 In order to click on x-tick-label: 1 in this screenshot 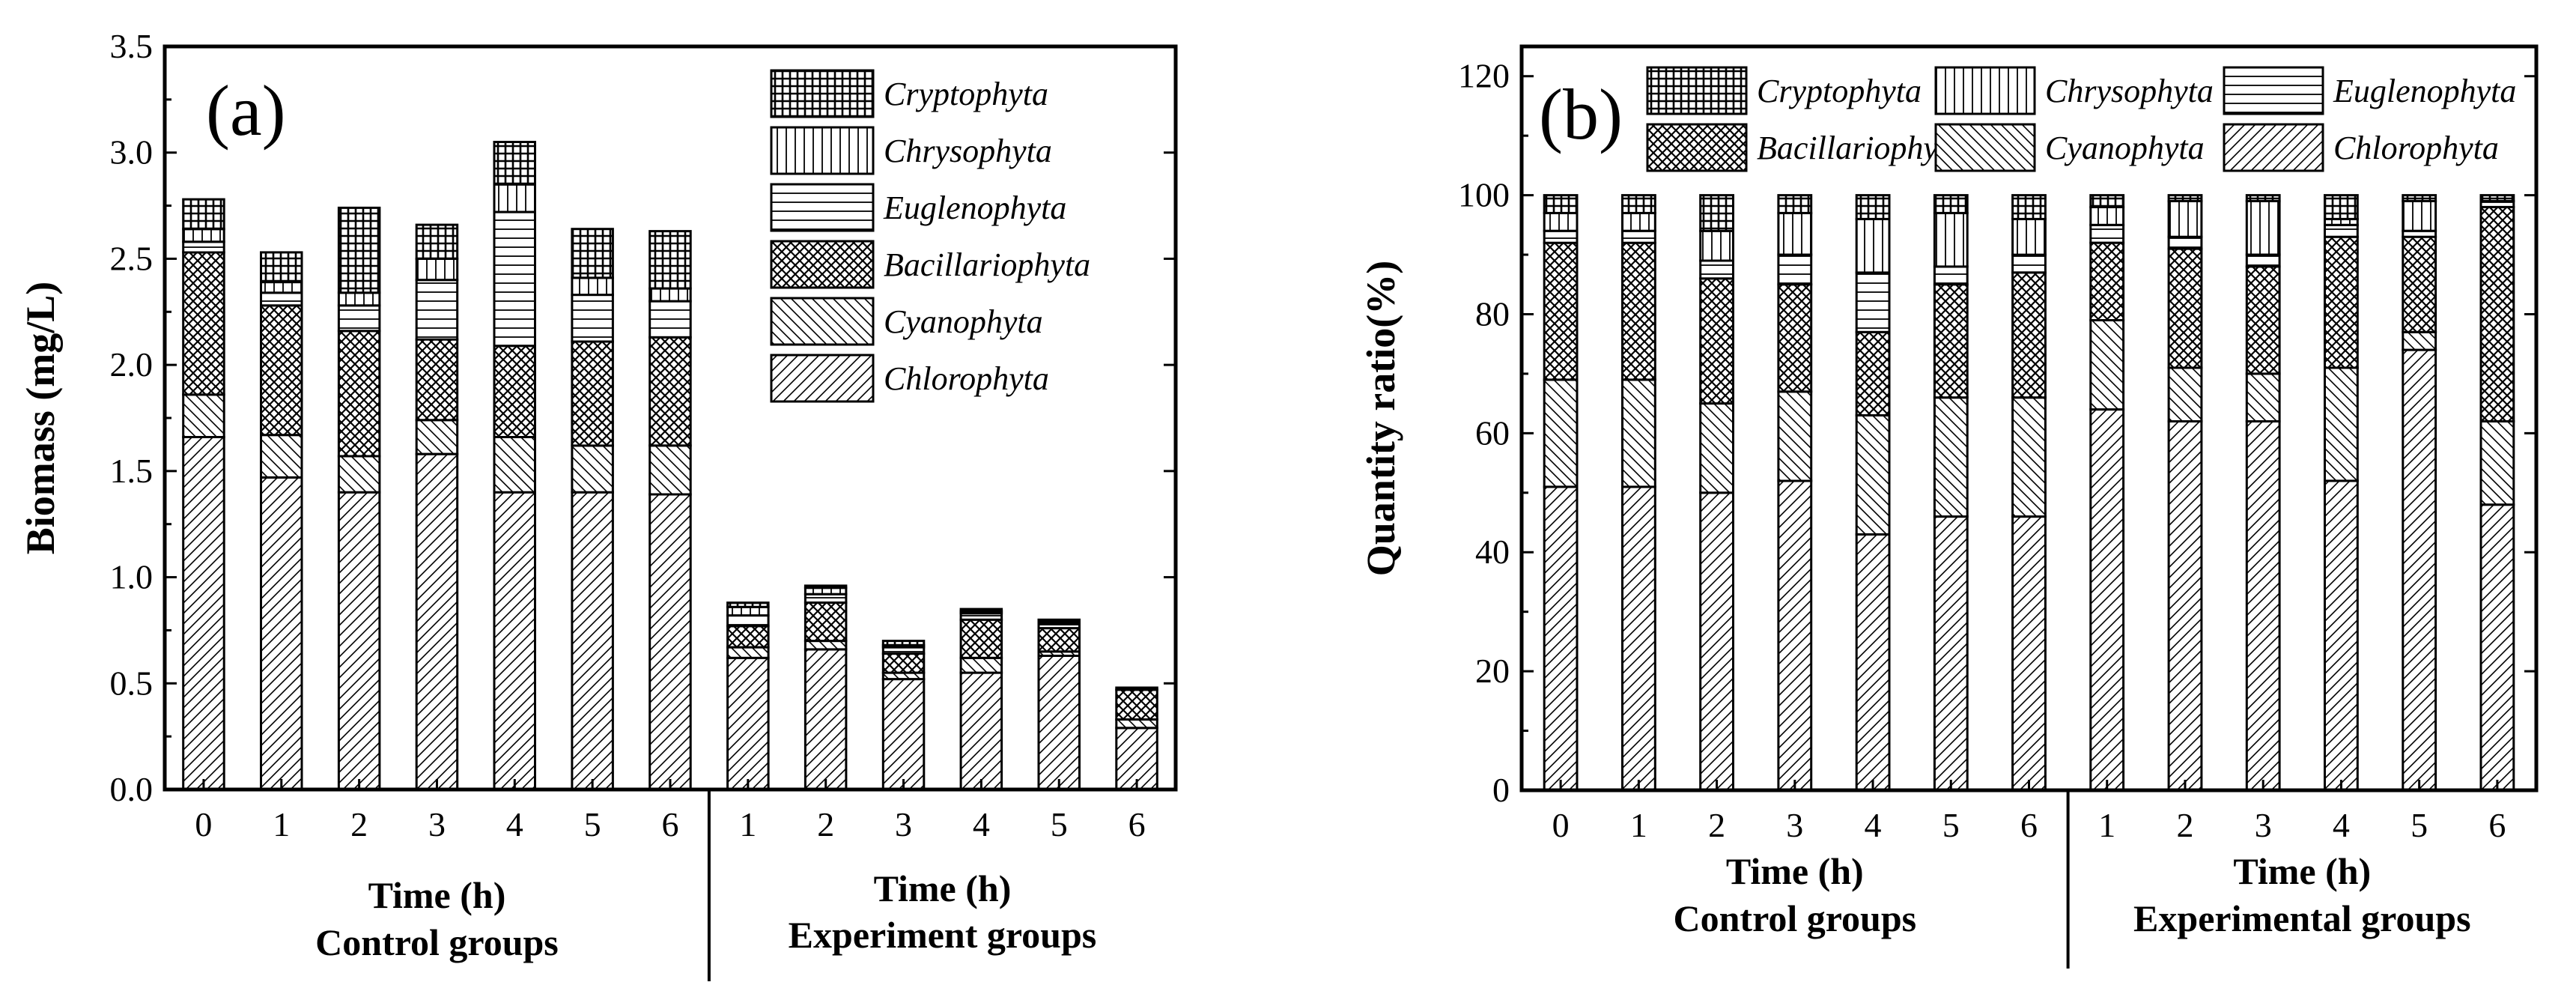, I will do `click(1638, 825)`.